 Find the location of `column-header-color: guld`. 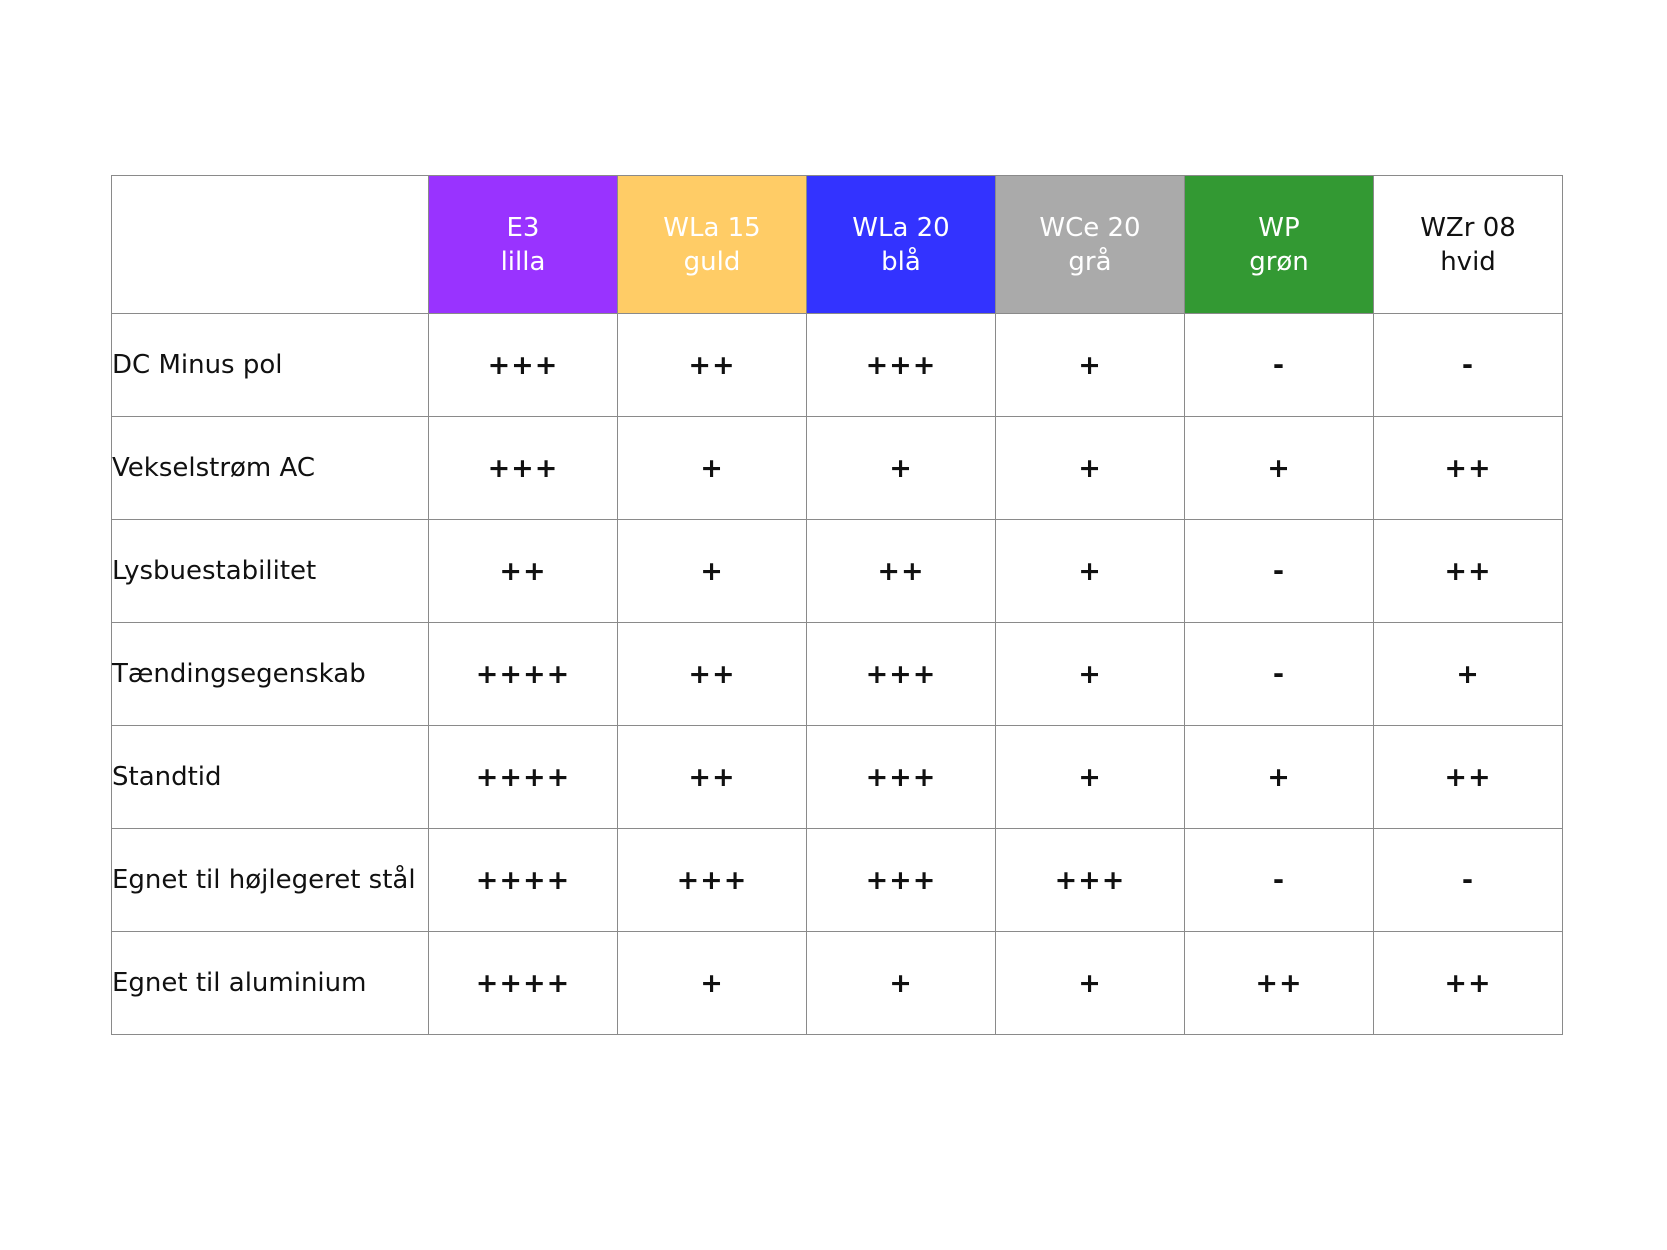

column-header-color: guld is located at coordinates (712, 261).